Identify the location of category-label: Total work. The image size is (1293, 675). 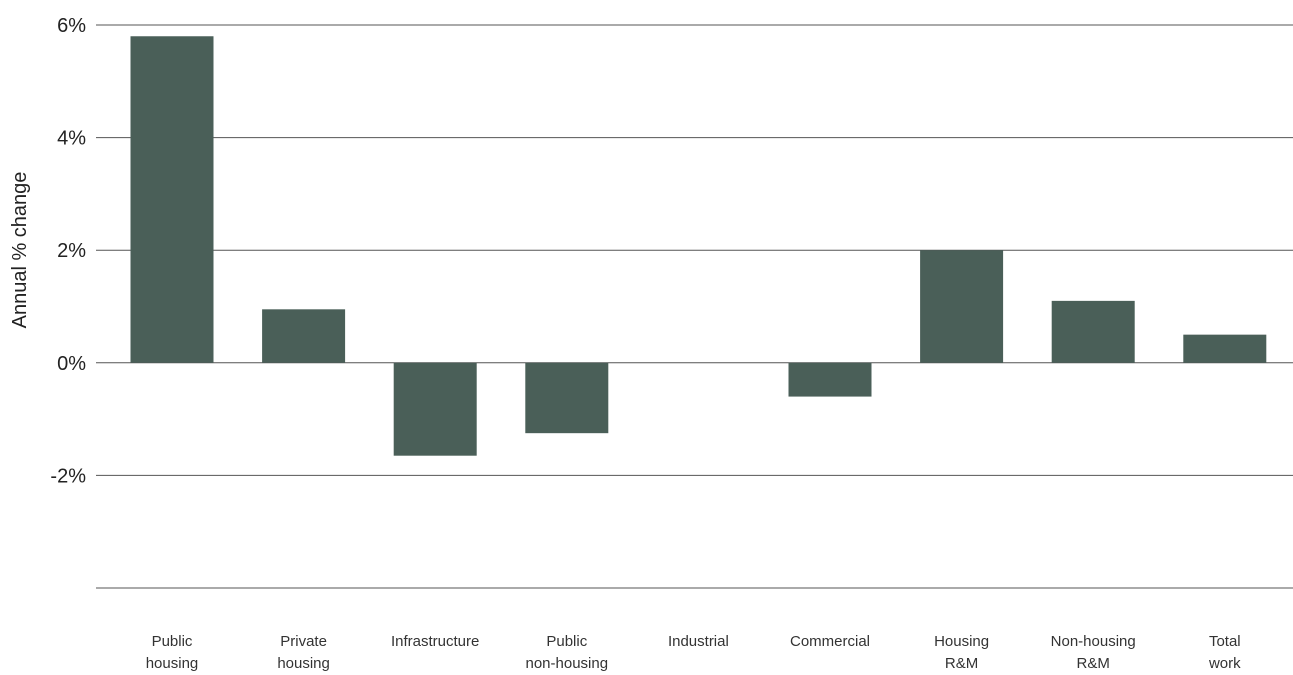
(1224, 652).